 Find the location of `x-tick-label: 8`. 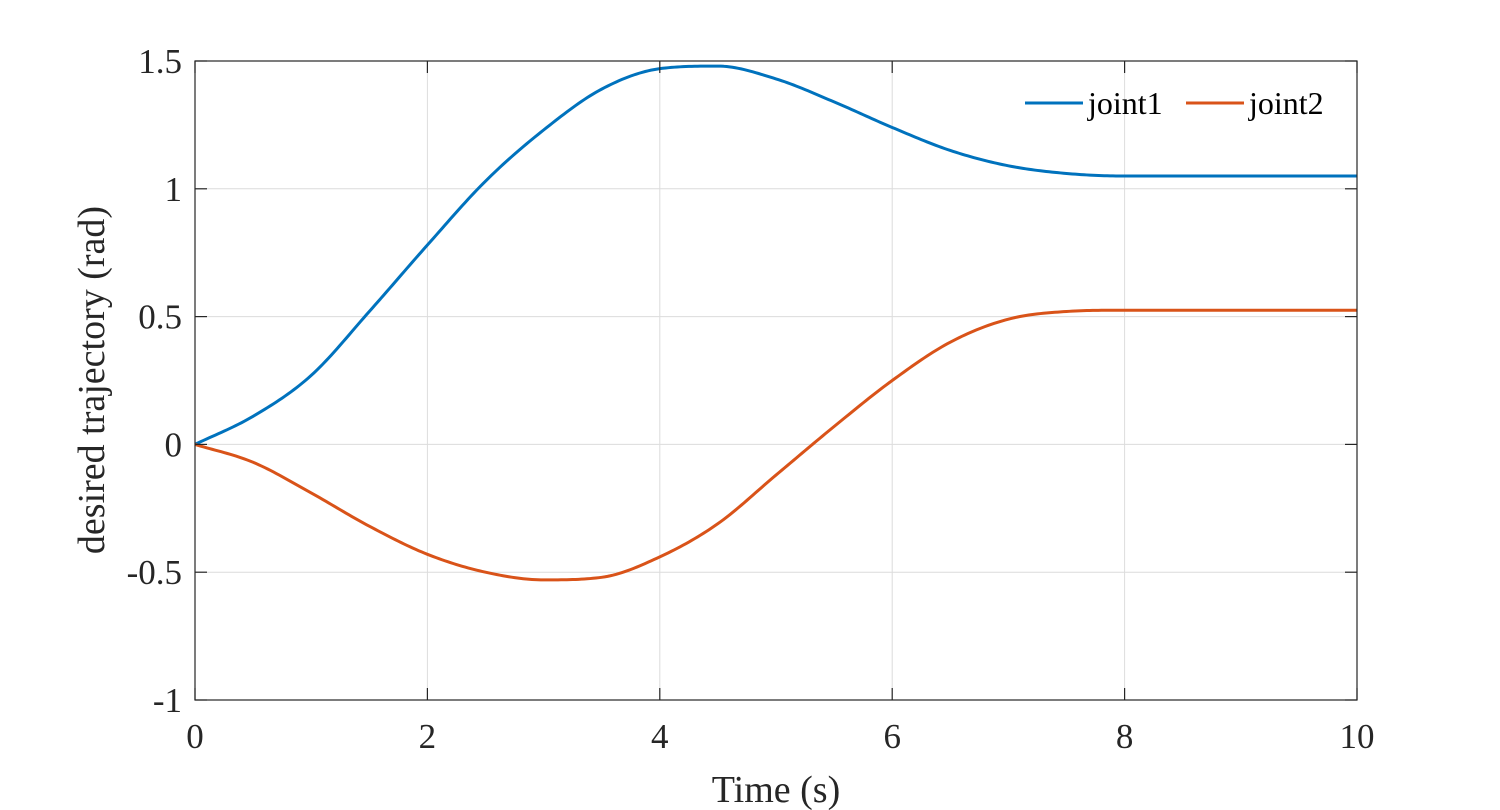

x-tick-label: 8 is located at coordinates (1125, 736).